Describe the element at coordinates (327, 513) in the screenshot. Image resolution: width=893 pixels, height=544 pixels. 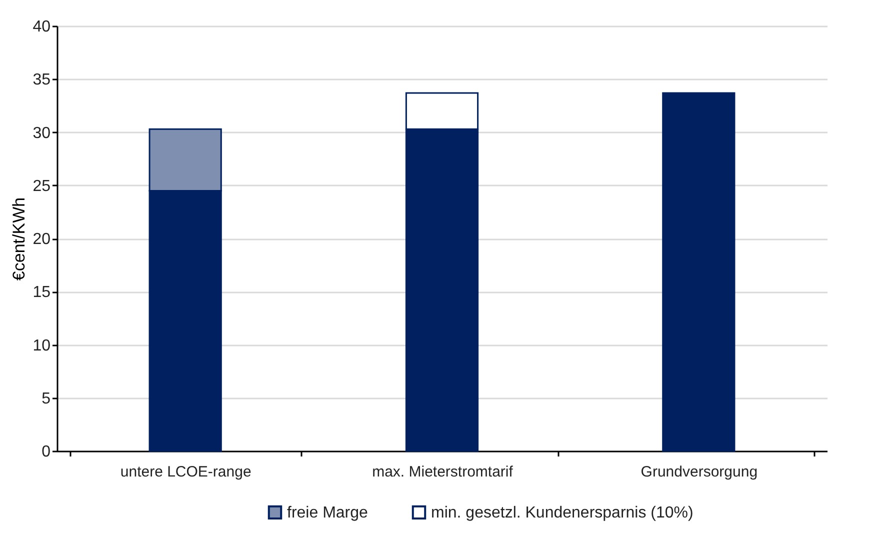
I see `legend-label: freie Marge` at that location.